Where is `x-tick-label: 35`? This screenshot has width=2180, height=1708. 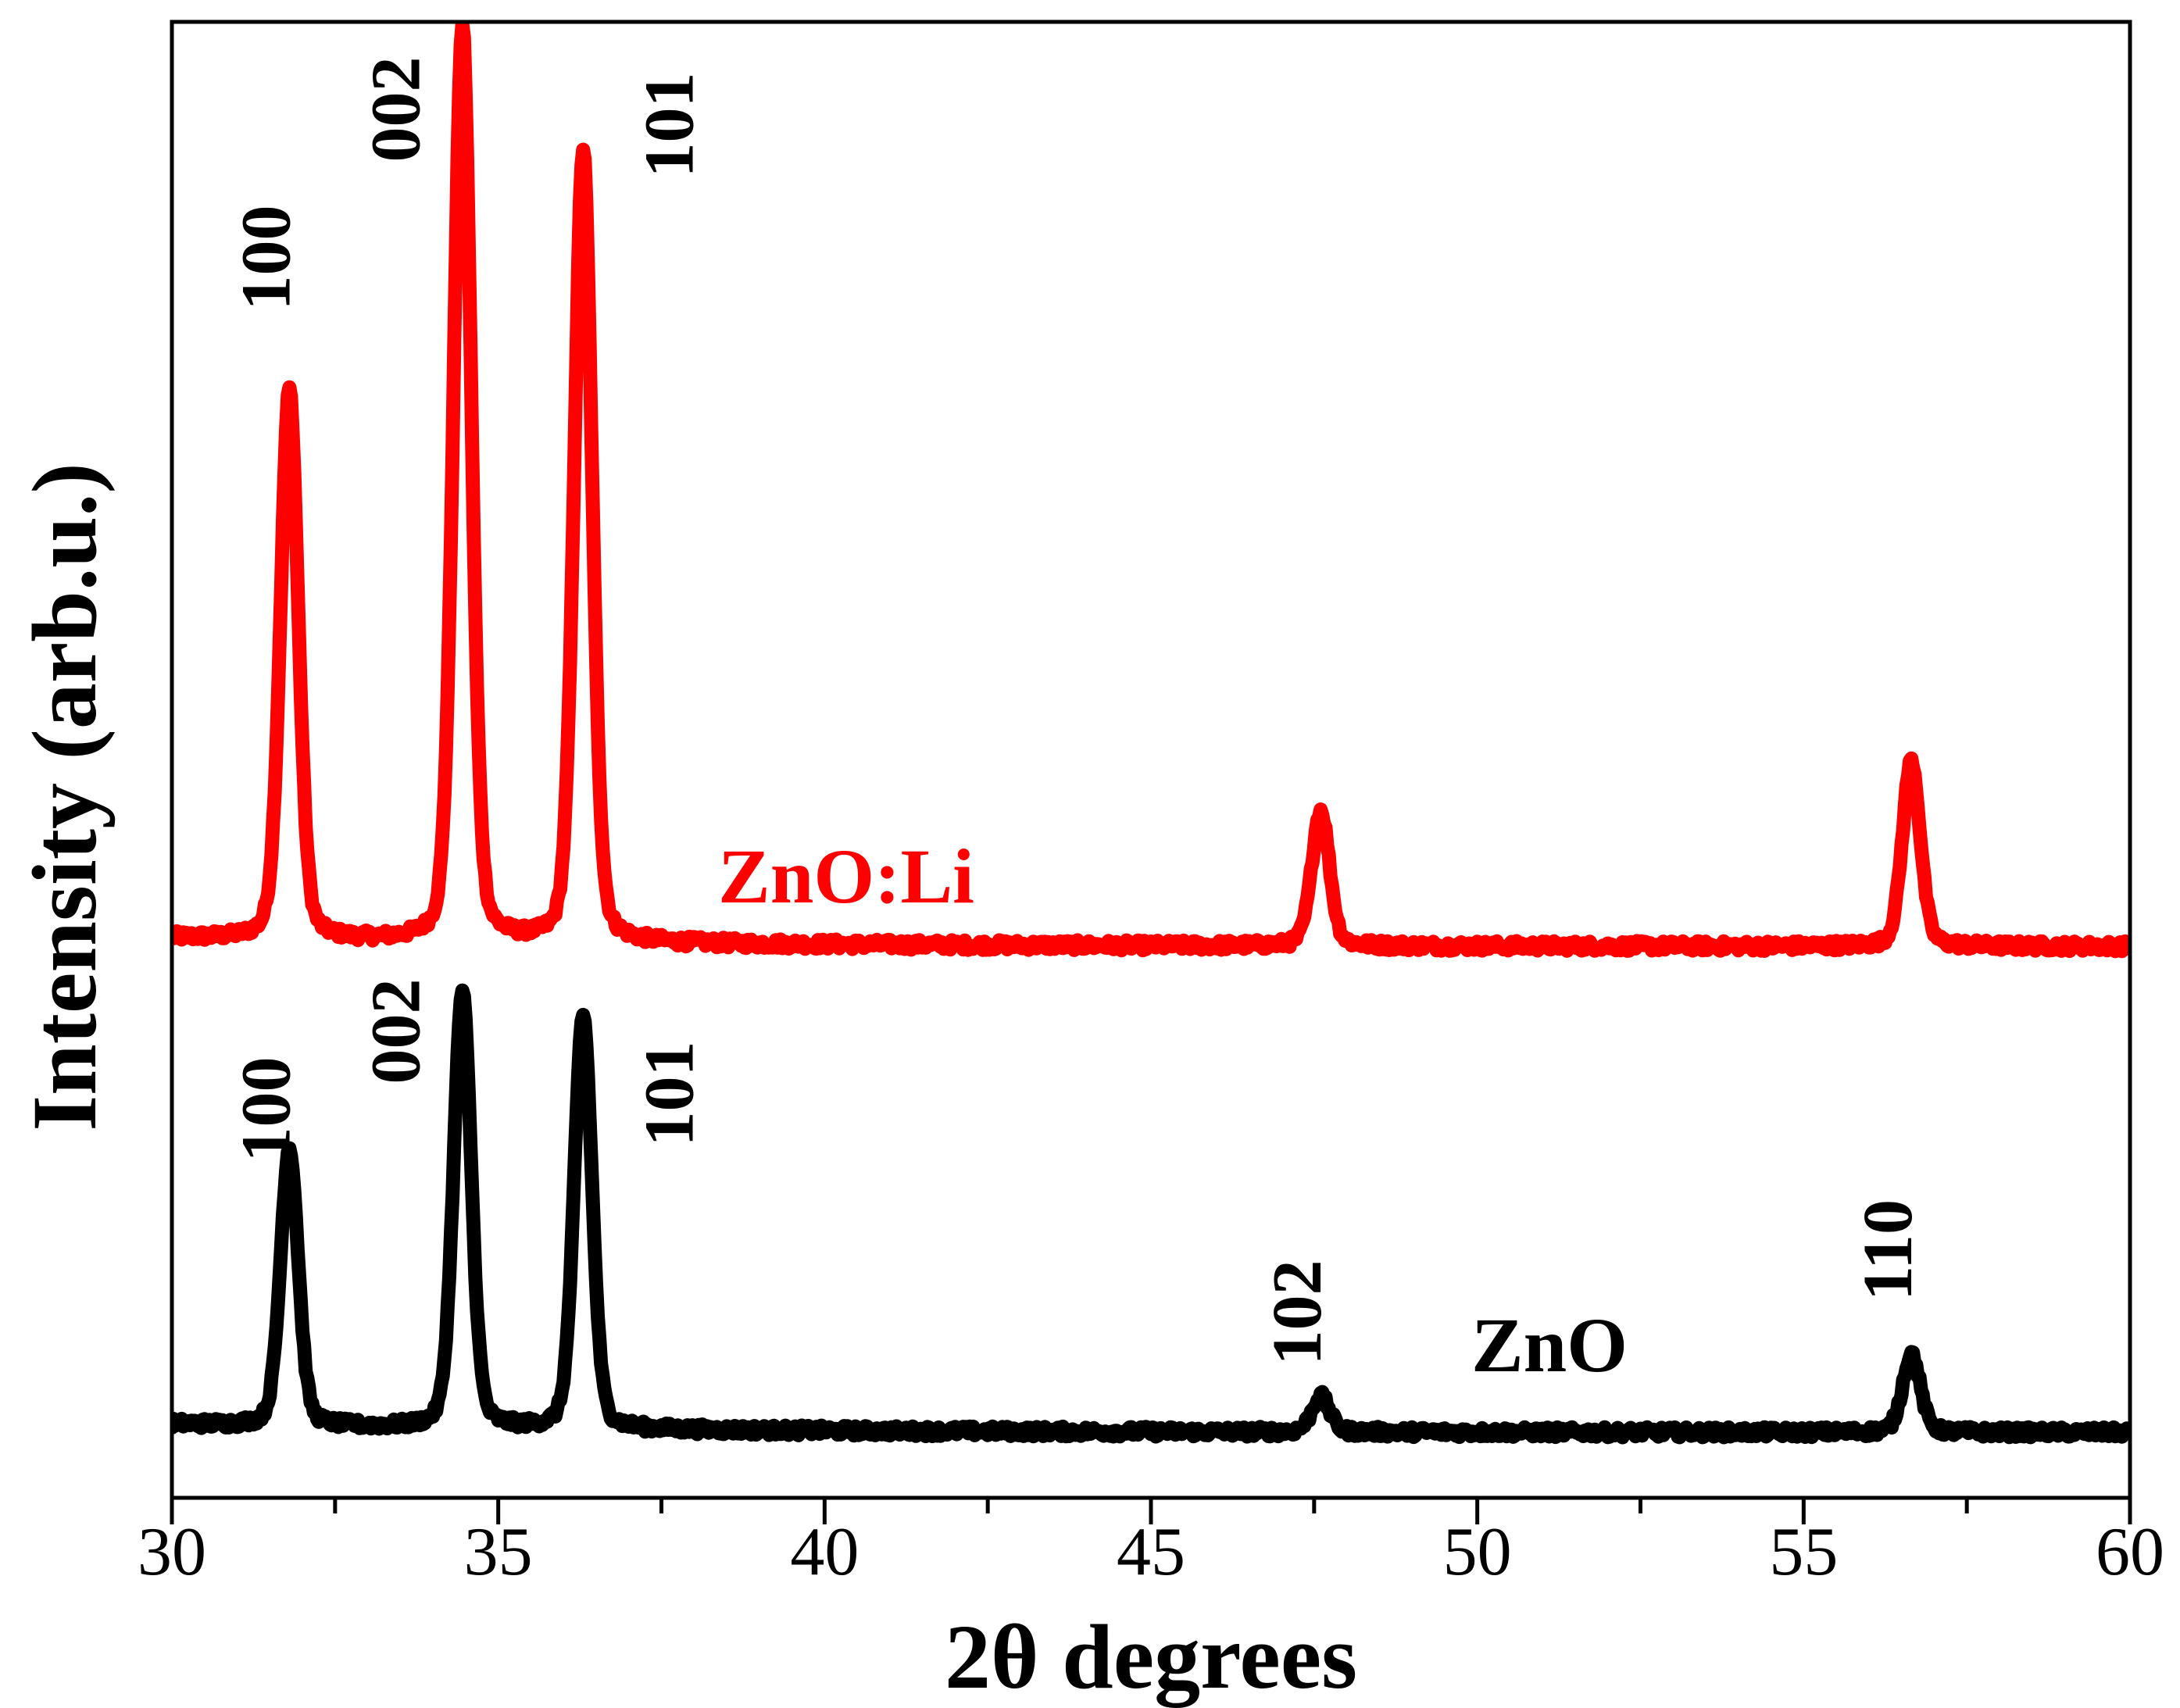
x-tick-label: 35 is located at coordinates (498, 1552).